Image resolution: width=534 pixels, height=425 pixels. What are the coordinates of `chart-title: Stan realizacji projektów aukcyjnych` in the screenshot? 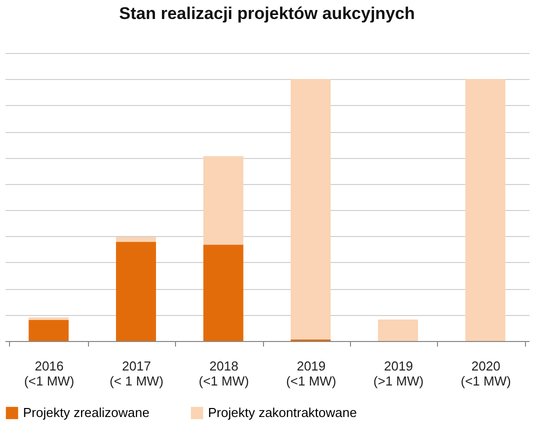 It's located at (267, 13).